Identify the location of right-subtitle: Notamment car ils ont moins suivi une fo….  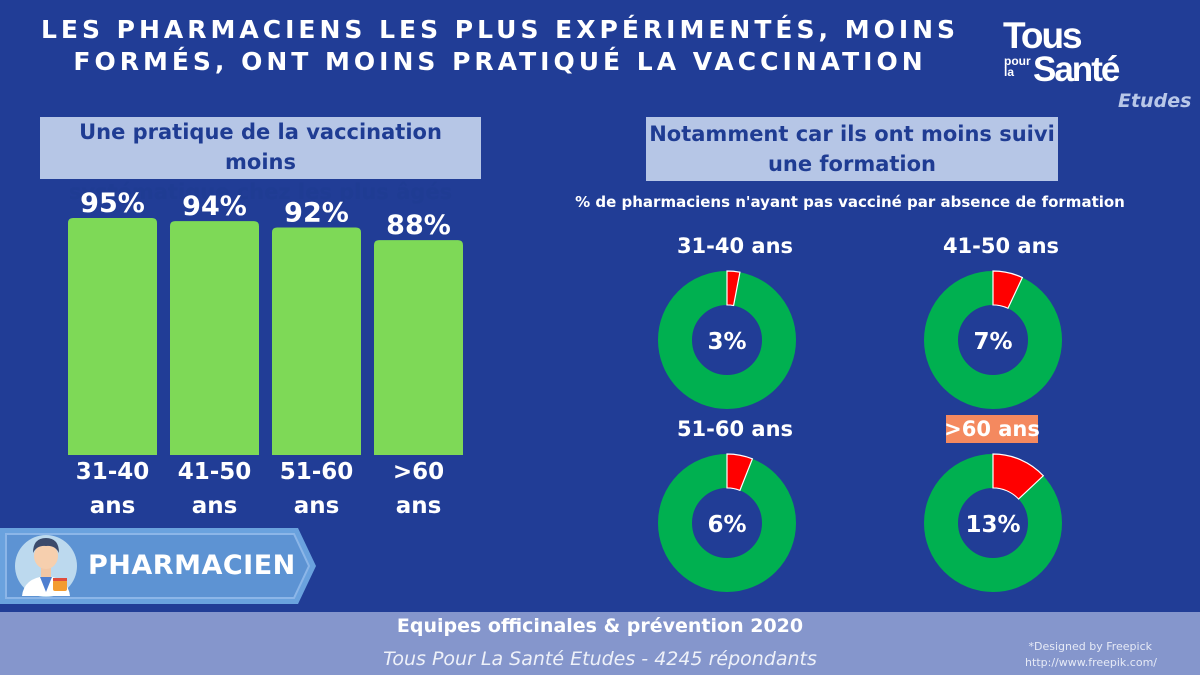
(852, 149).